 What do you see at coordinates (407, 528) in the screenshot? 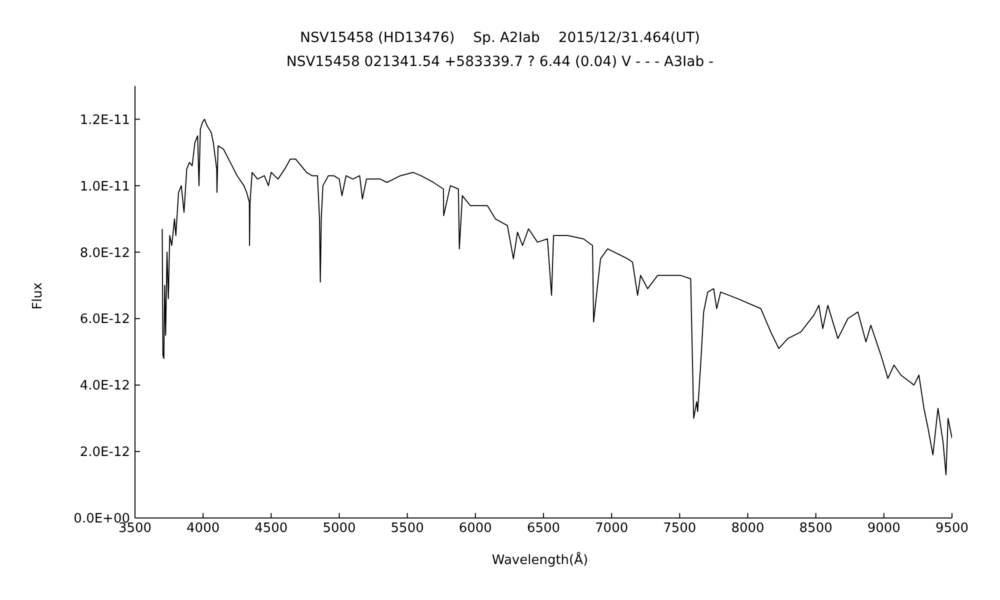
I see `x-tick-label: 5500` at bounding box center [407, 528].